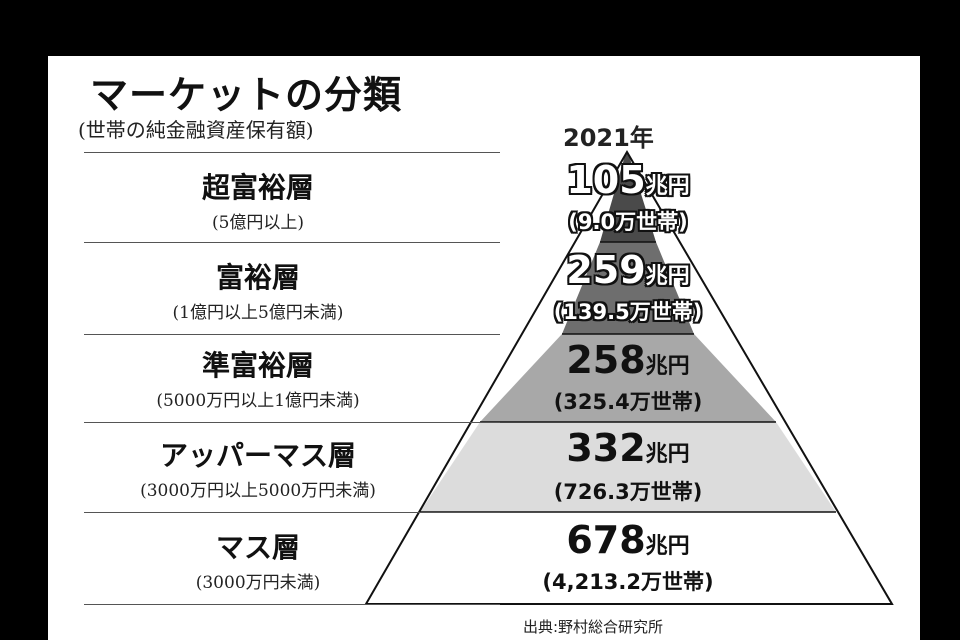  I want to click on diagram-subtitle: (世帯の純金融資産保有額), so click(196, 130).